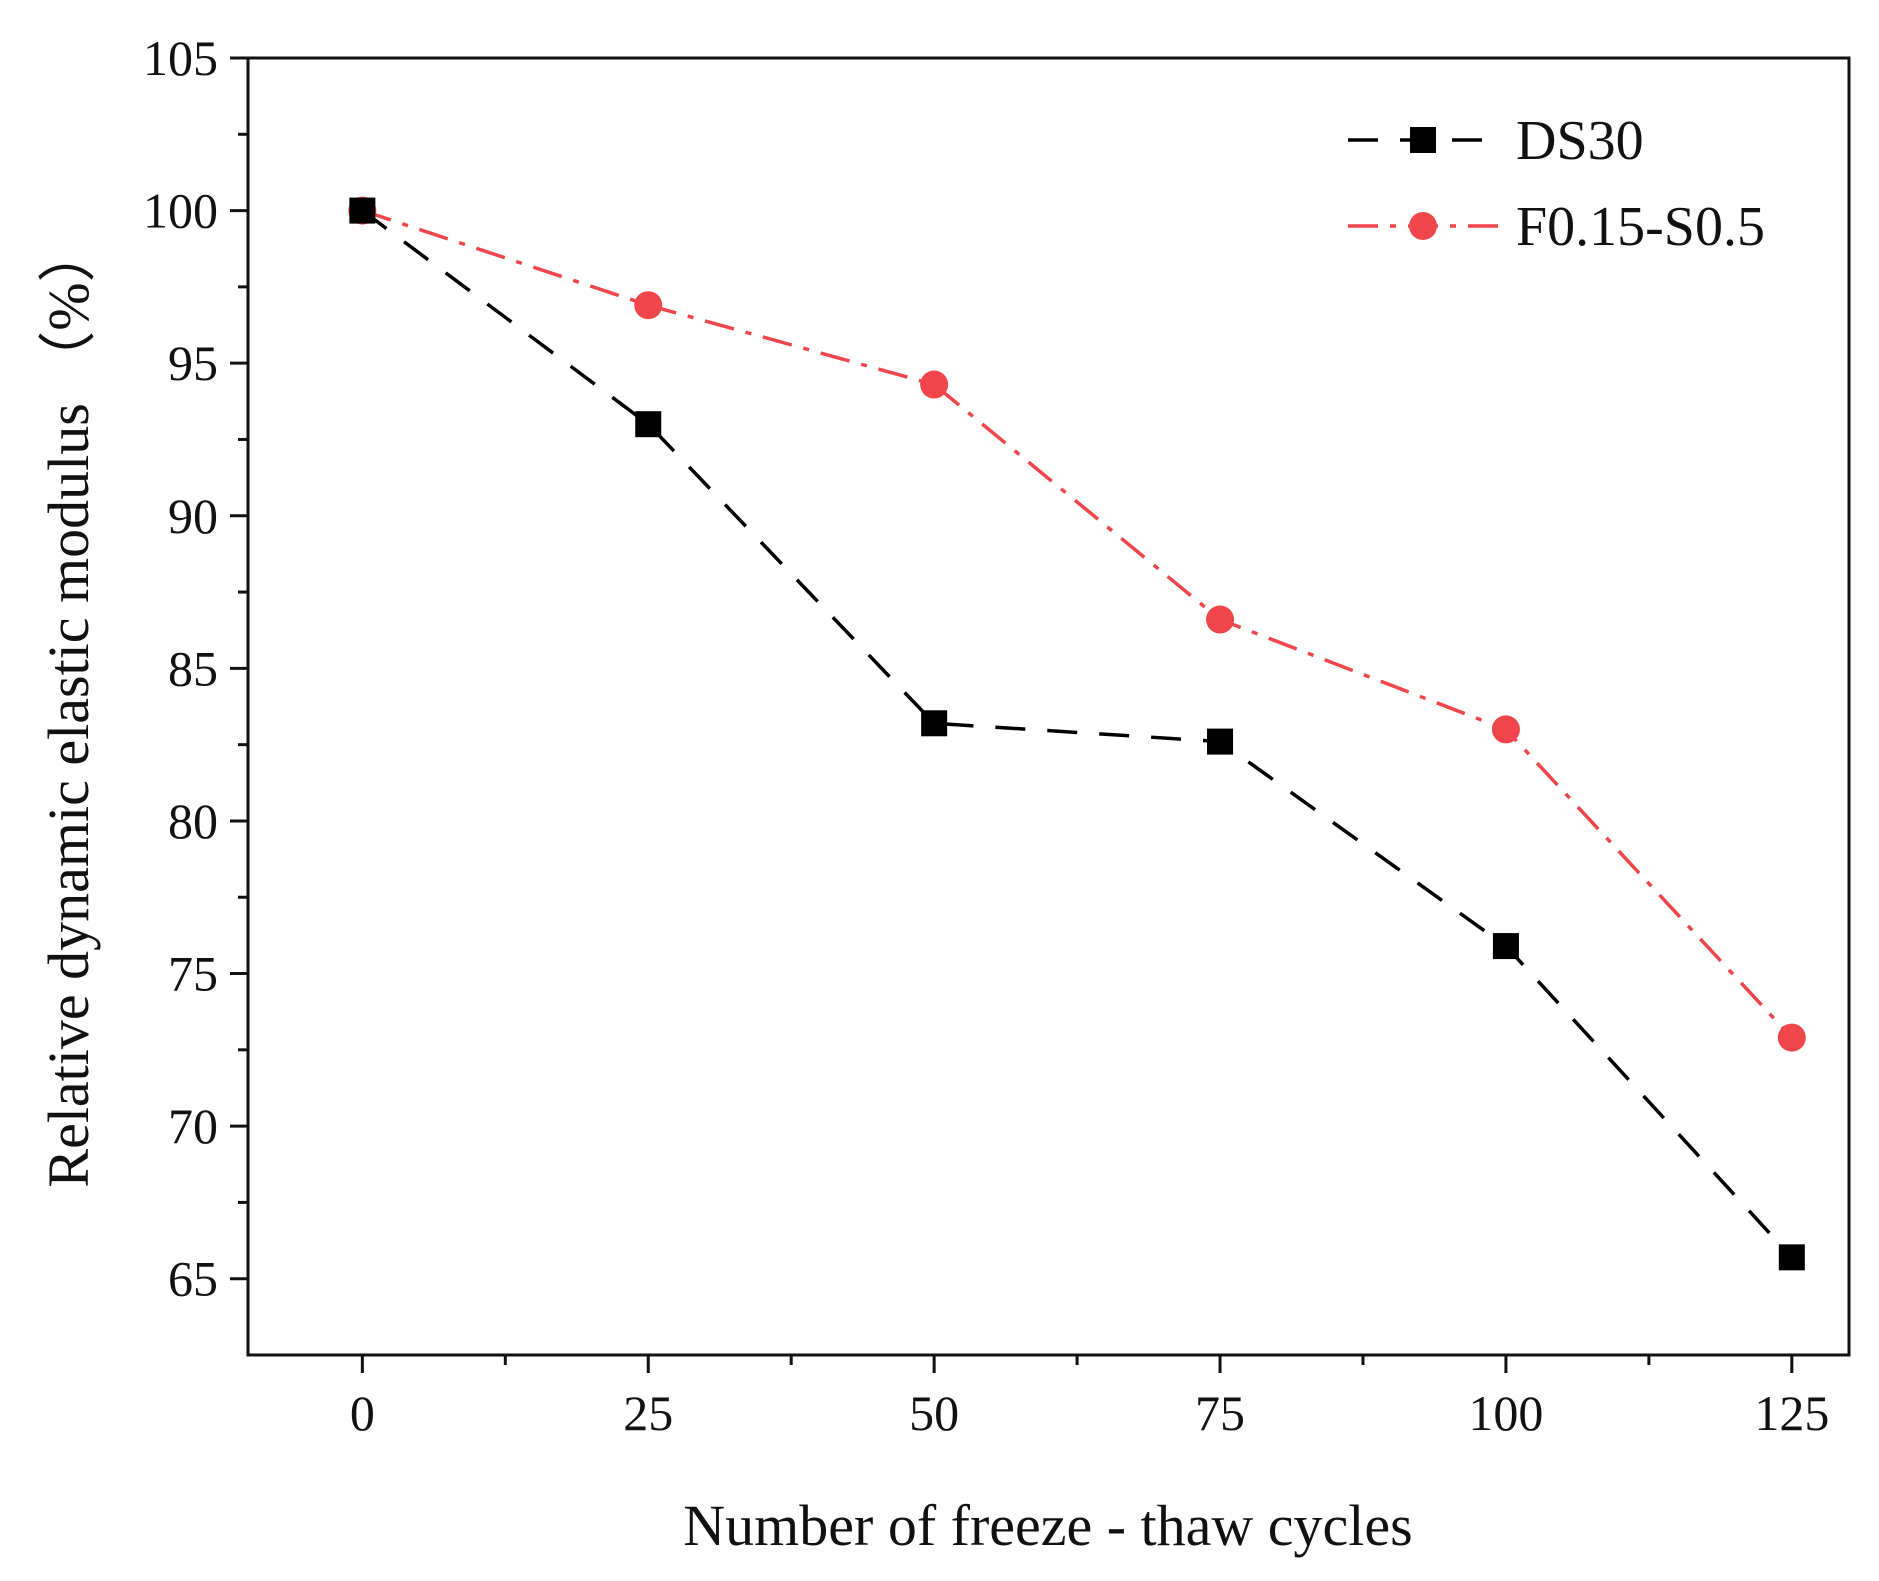 This screenshot has width=1879, height=1581. Describe the element at coordinates (1640, 227) in the screenshot. I see `legend-label-f0-15-s0-5: F0.15-S0.5` at that location.